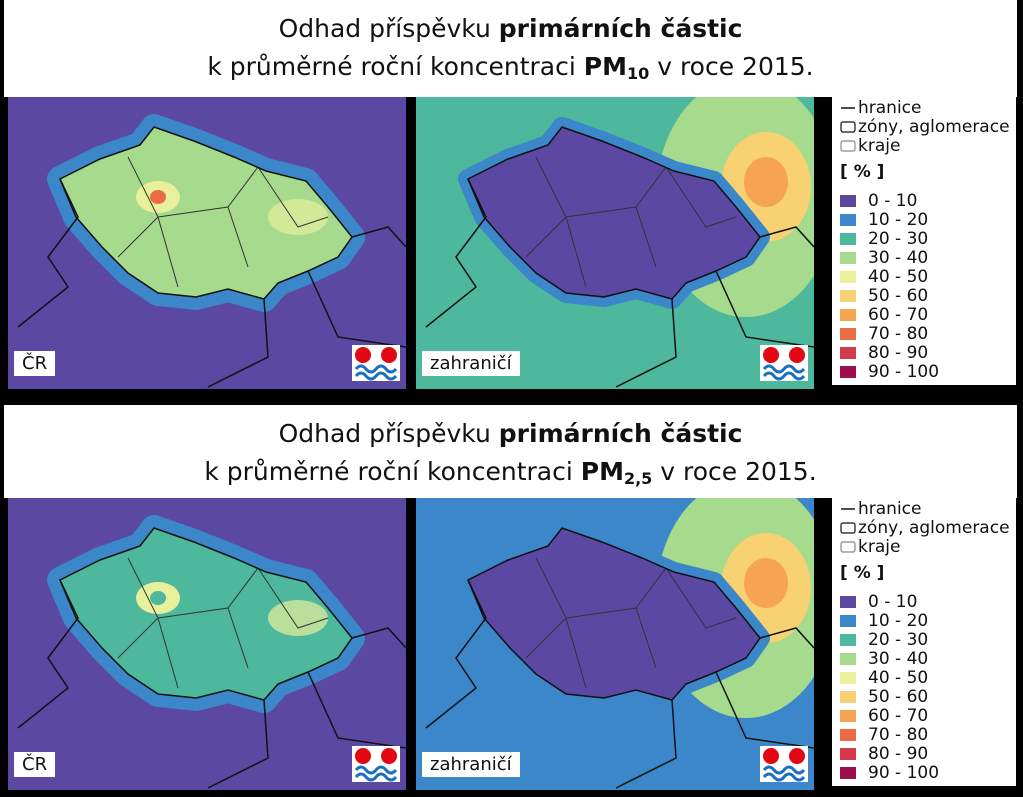 The height and width of the screenshot is (797, 1023). Describe the element at coordinates (35, 363) in the screenshot. I see `map-label: ČR` at that location.